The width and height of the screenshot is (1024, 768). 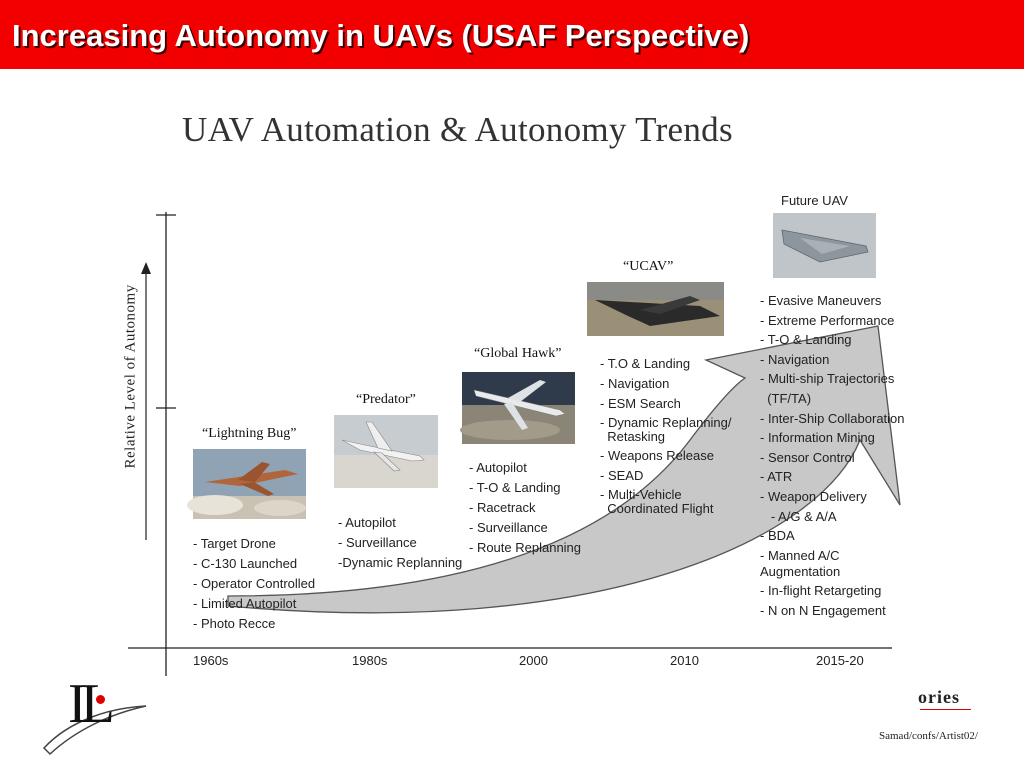 What do you see at coordinates (821, 300) in the screenshot?
I see `capability-item: - Evasive Maneuvers` at bounding box center [821, 300].